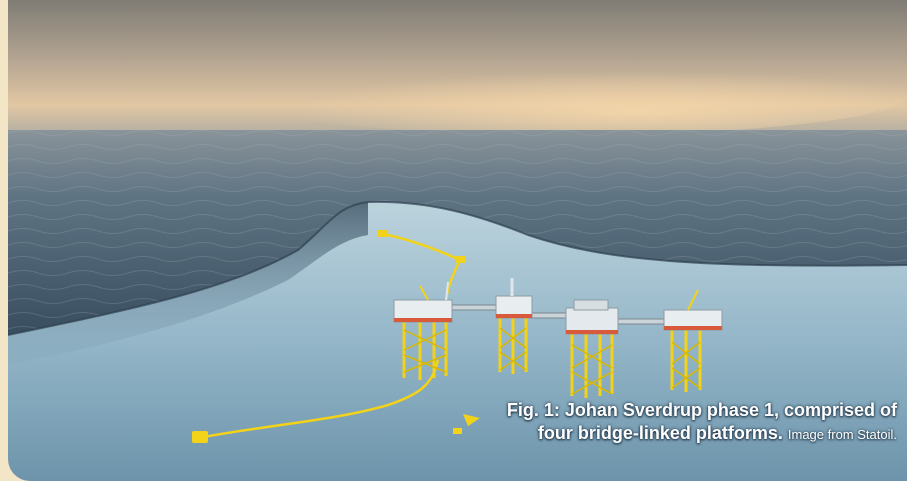  I want to click on buoy-icon, so click(471, 420).